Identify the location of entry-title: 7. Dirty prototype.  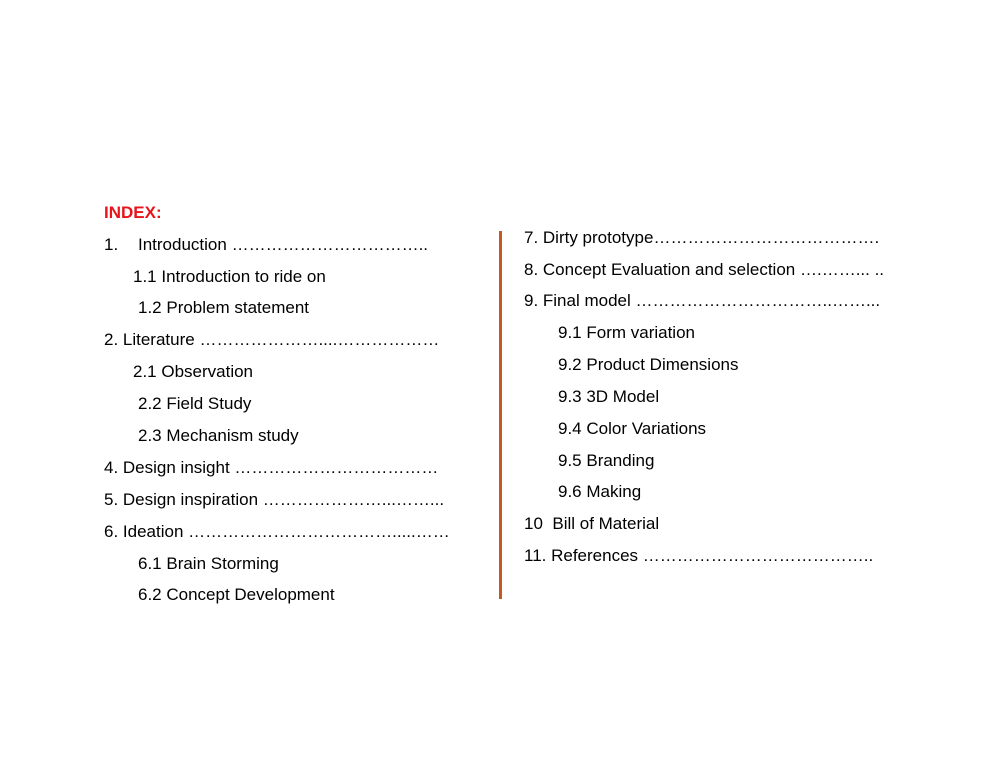
(589, 237).